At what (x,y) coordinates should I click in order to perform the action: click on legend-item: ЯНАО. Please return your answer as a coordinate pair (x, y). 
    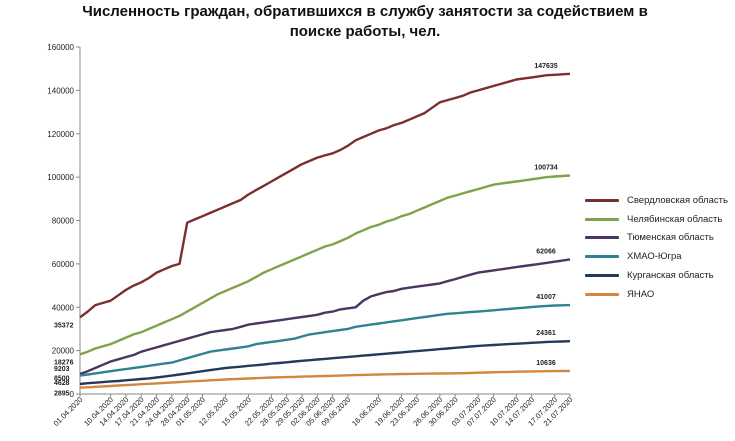
    Looking at the image, I should click on (656, 294).